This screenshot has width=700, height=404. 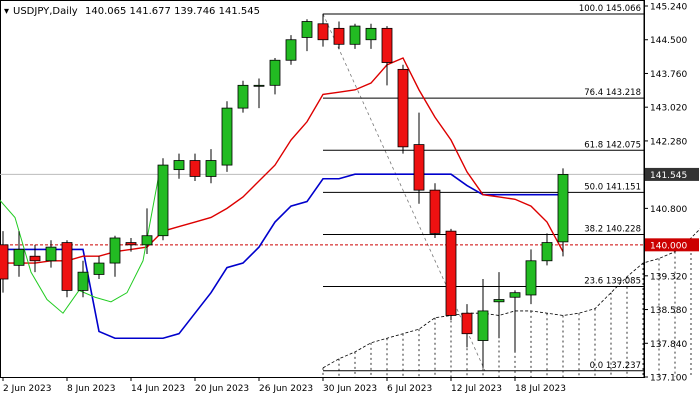 I want to click on fib-level-label: 61.8 142.075, so click(x=612, y=145).